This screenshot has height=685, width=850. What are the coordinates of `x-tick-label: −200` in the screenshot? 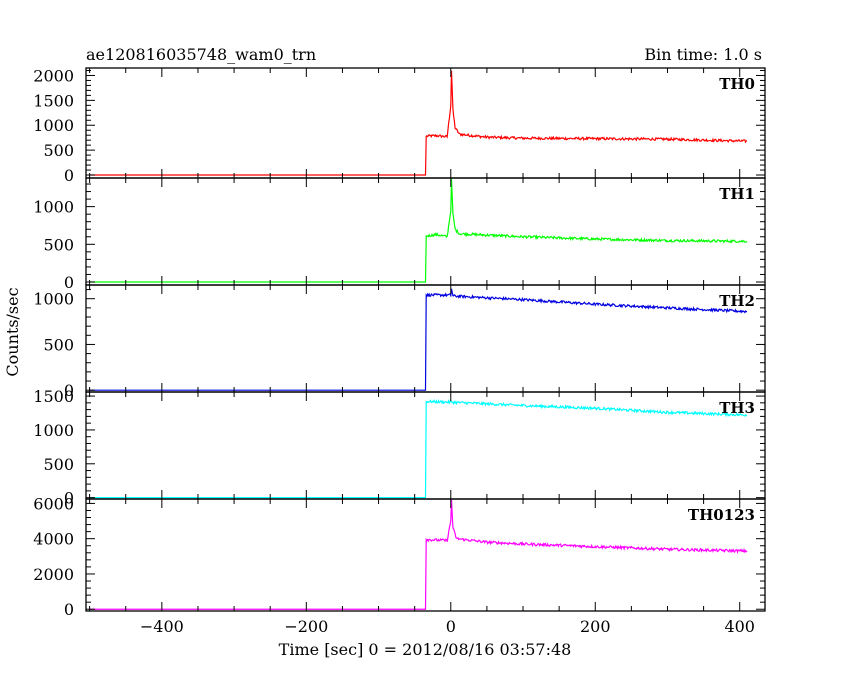 It's located at (306, 626).